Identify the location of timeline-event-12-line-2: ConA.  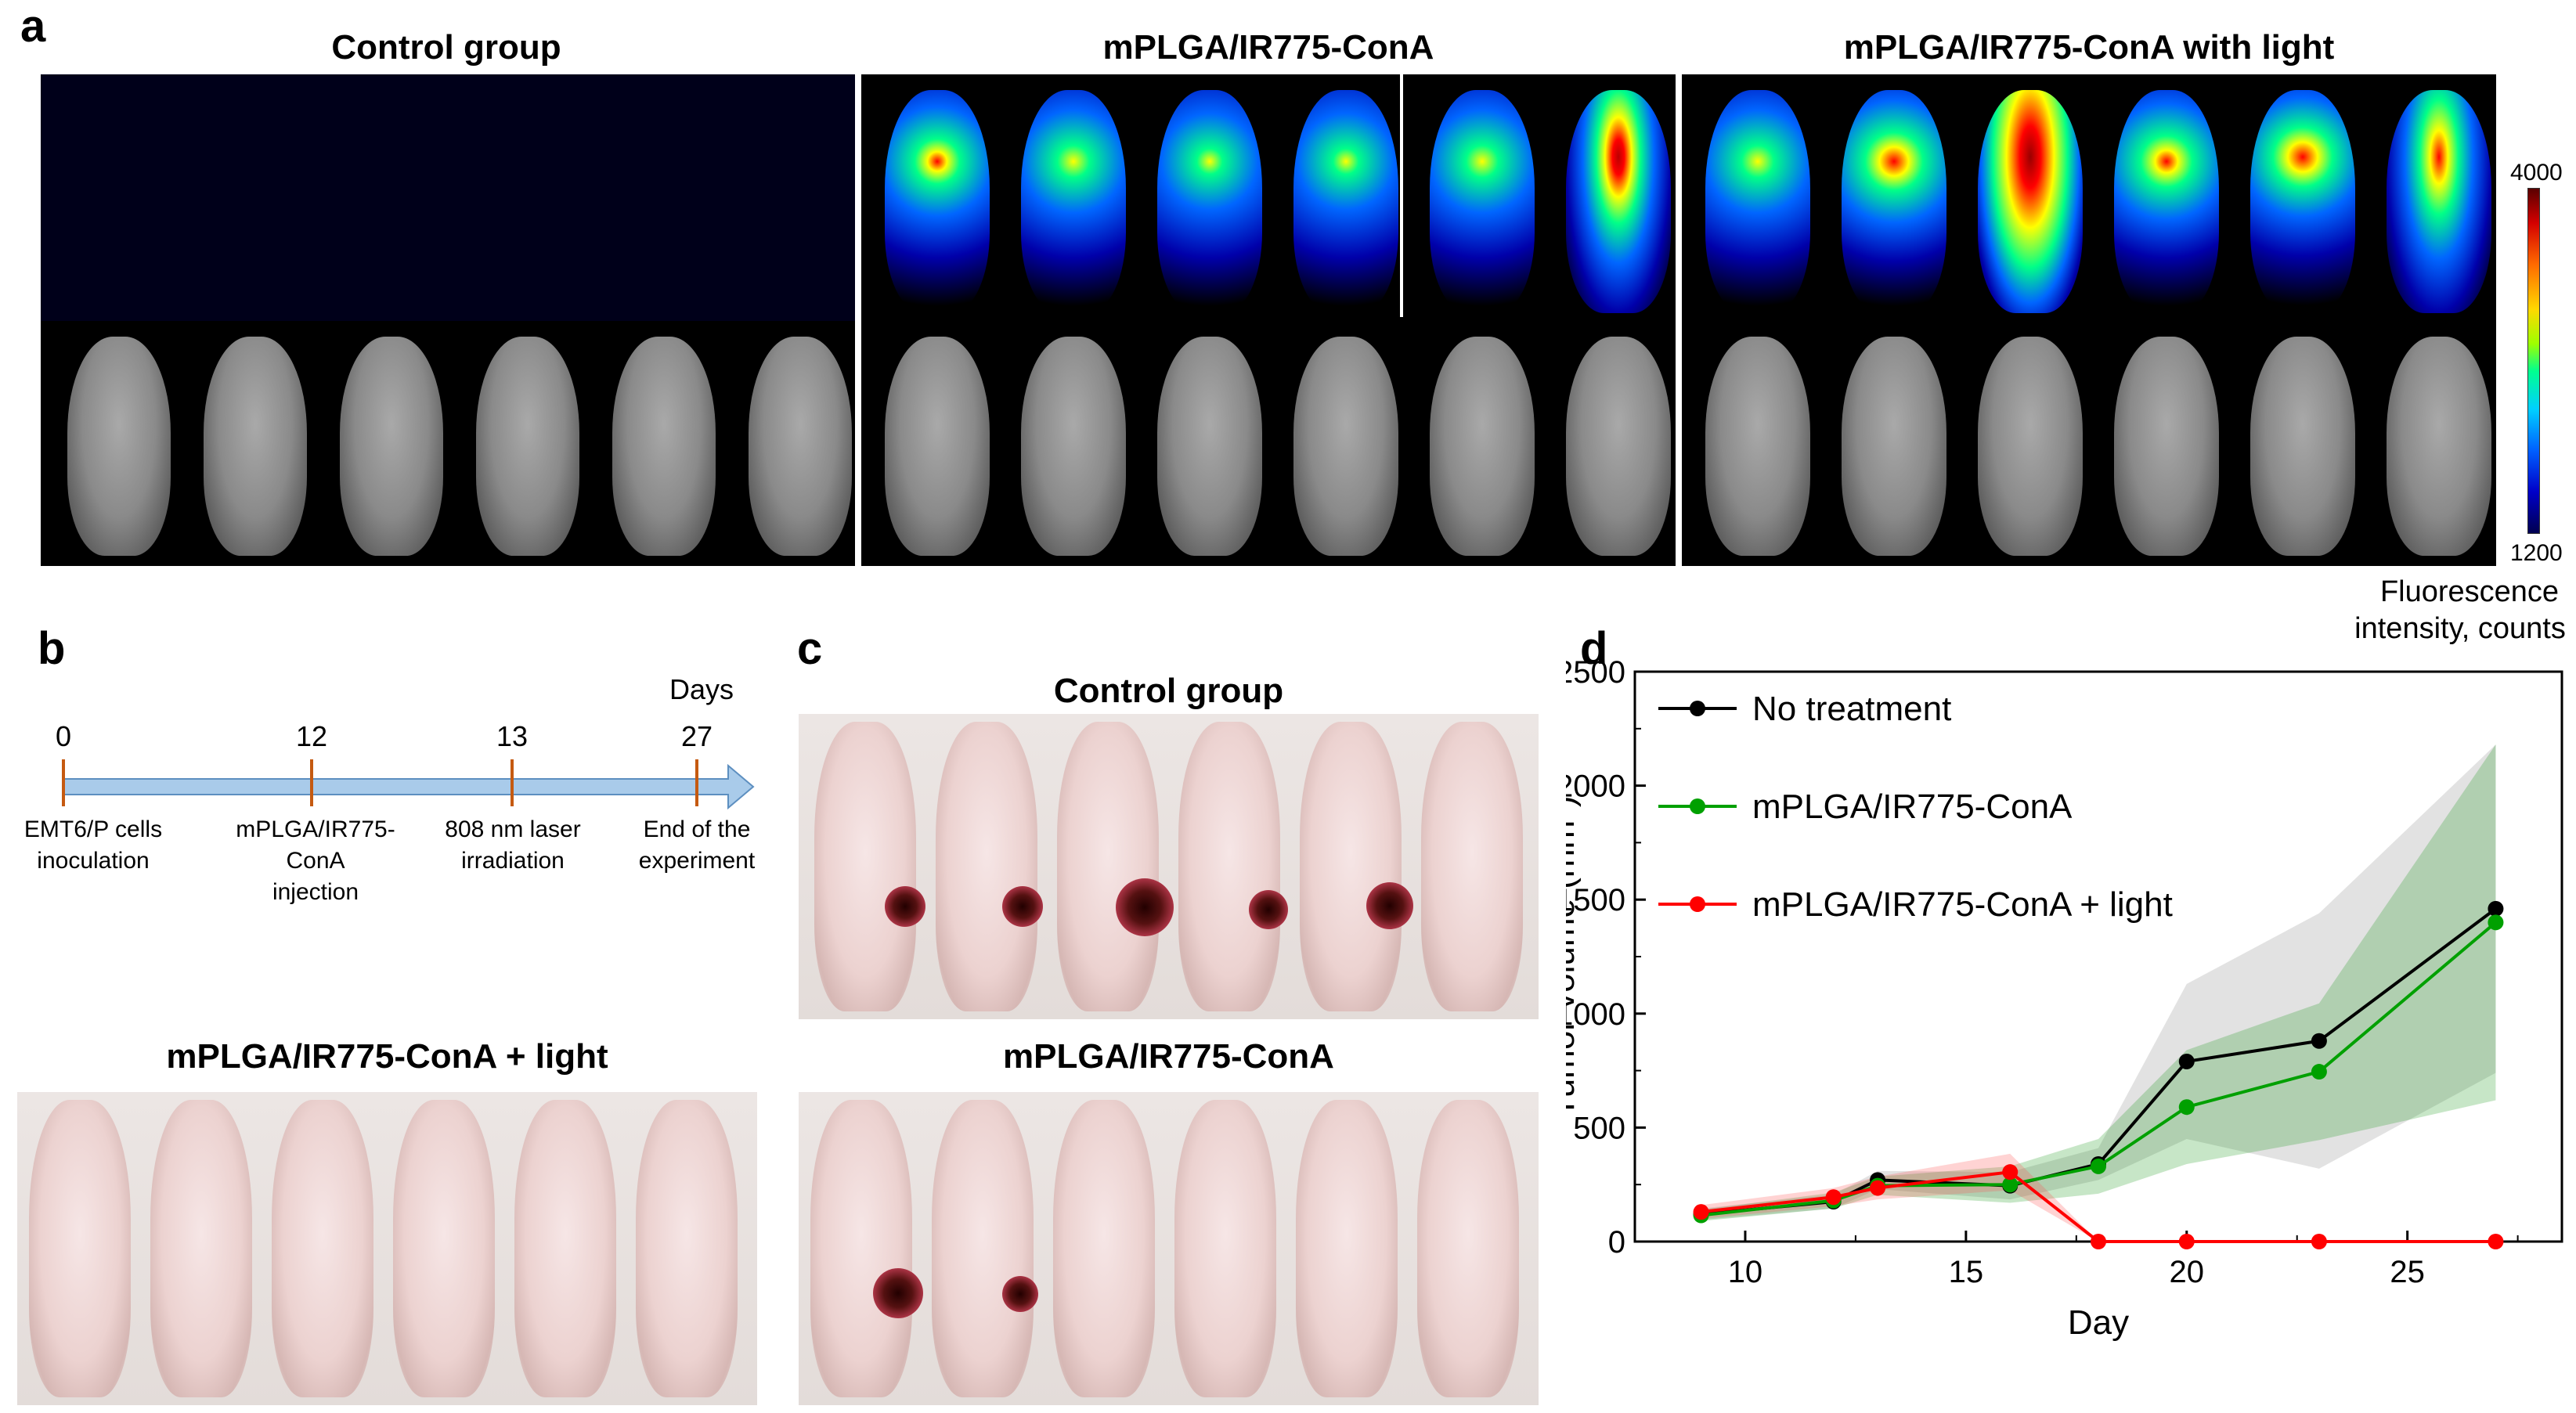
(315, 861).